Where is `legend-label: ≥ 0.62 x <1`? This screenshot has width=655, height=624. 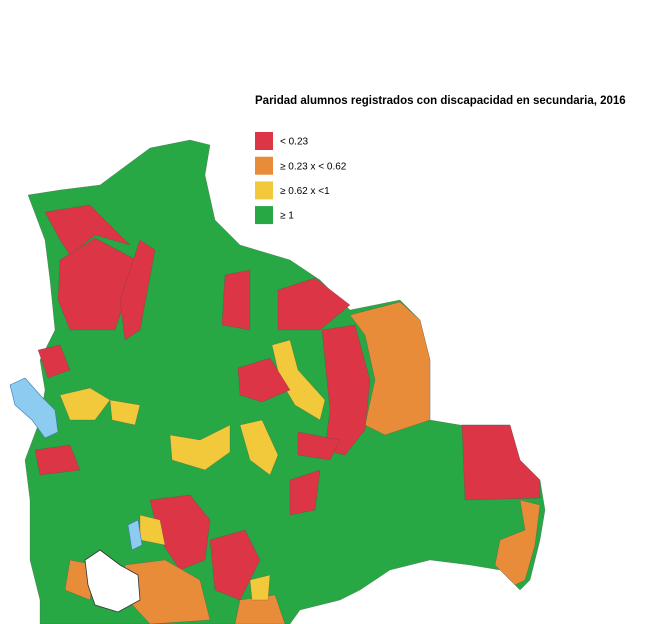
legend-label: ≥ 0.62 x <1 is located at coordinates (305, 191).